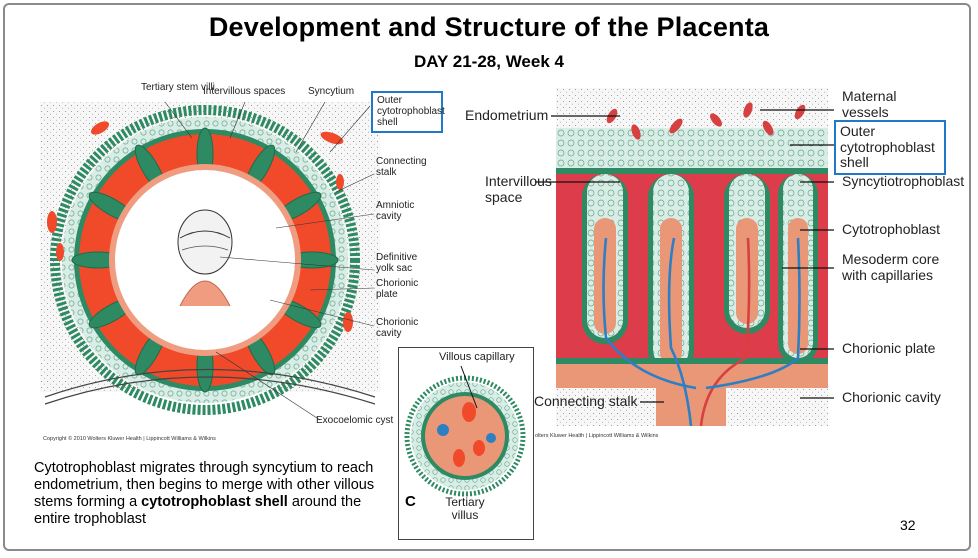  I want to click on label-endometrium: Endometrium, so click(507, 115).